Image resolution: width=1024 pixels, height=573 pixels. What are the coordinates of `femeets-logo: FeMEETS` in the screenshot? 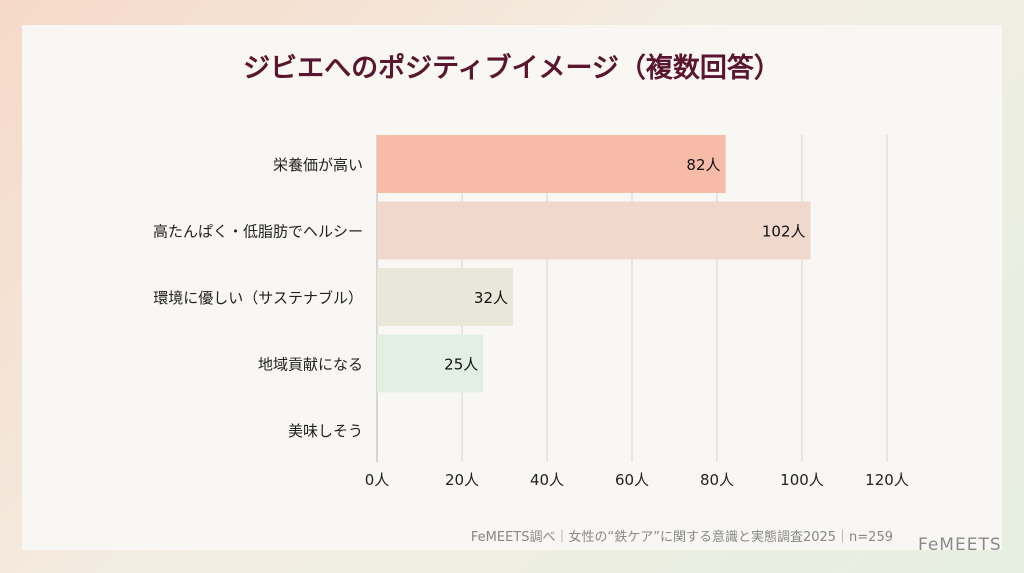 It's located at (960, 545).